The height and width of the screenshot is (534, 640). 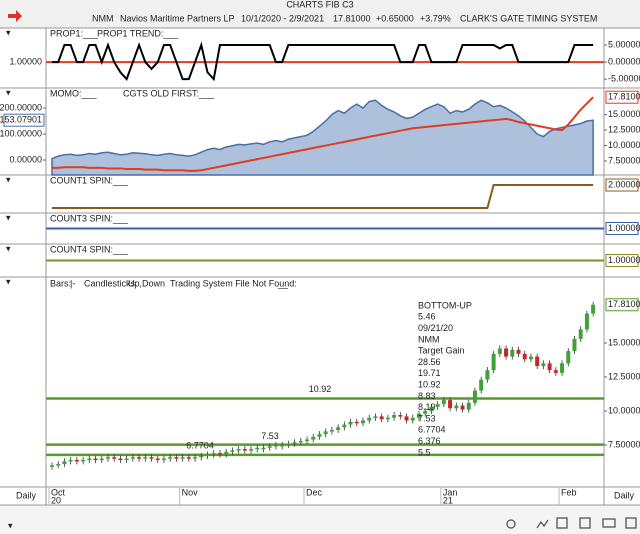 I want to click on tick-label: -5.00000, so click(x=624, y=79).